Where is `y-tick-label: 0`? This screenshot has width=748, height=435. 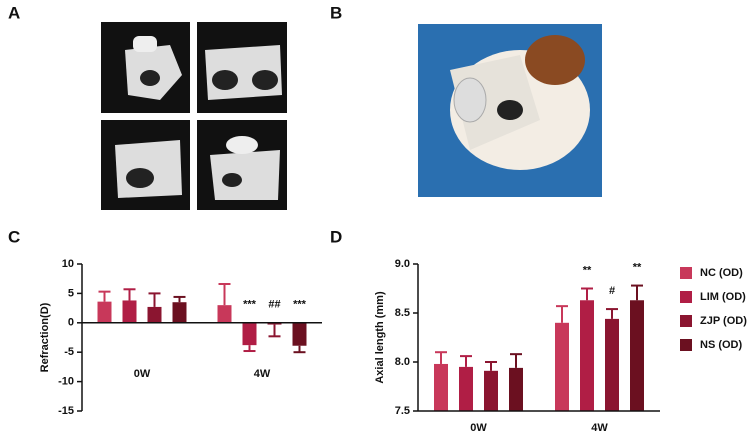
y-tick-label: 0 is located at coordinates (71, 323).